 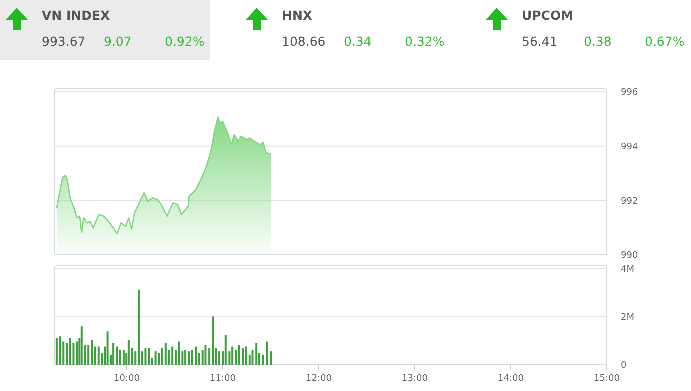 What do you see at coordinates (185, 41) in the screenshot?
I see `text: 0.92%` at bounding box center [185, 41].